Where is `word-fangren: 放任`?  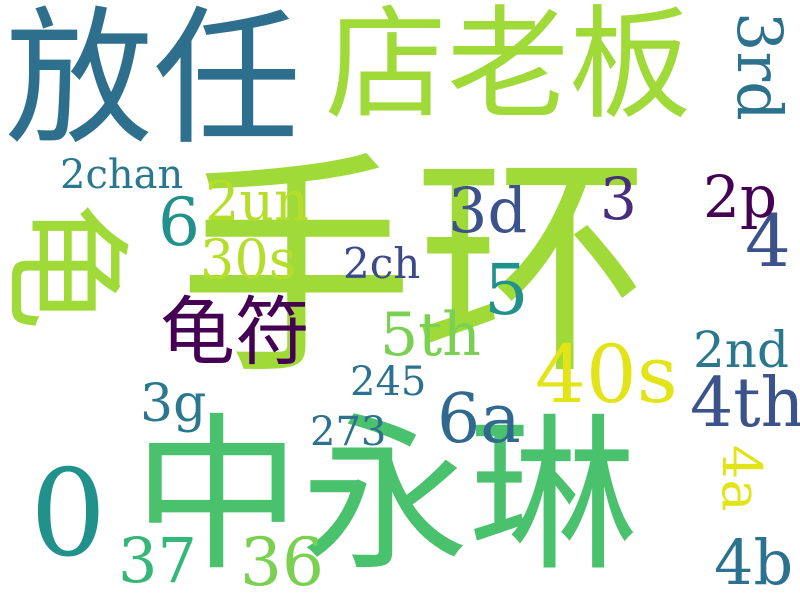 word-fangren: 放任 is located at coordinates (153, 82).